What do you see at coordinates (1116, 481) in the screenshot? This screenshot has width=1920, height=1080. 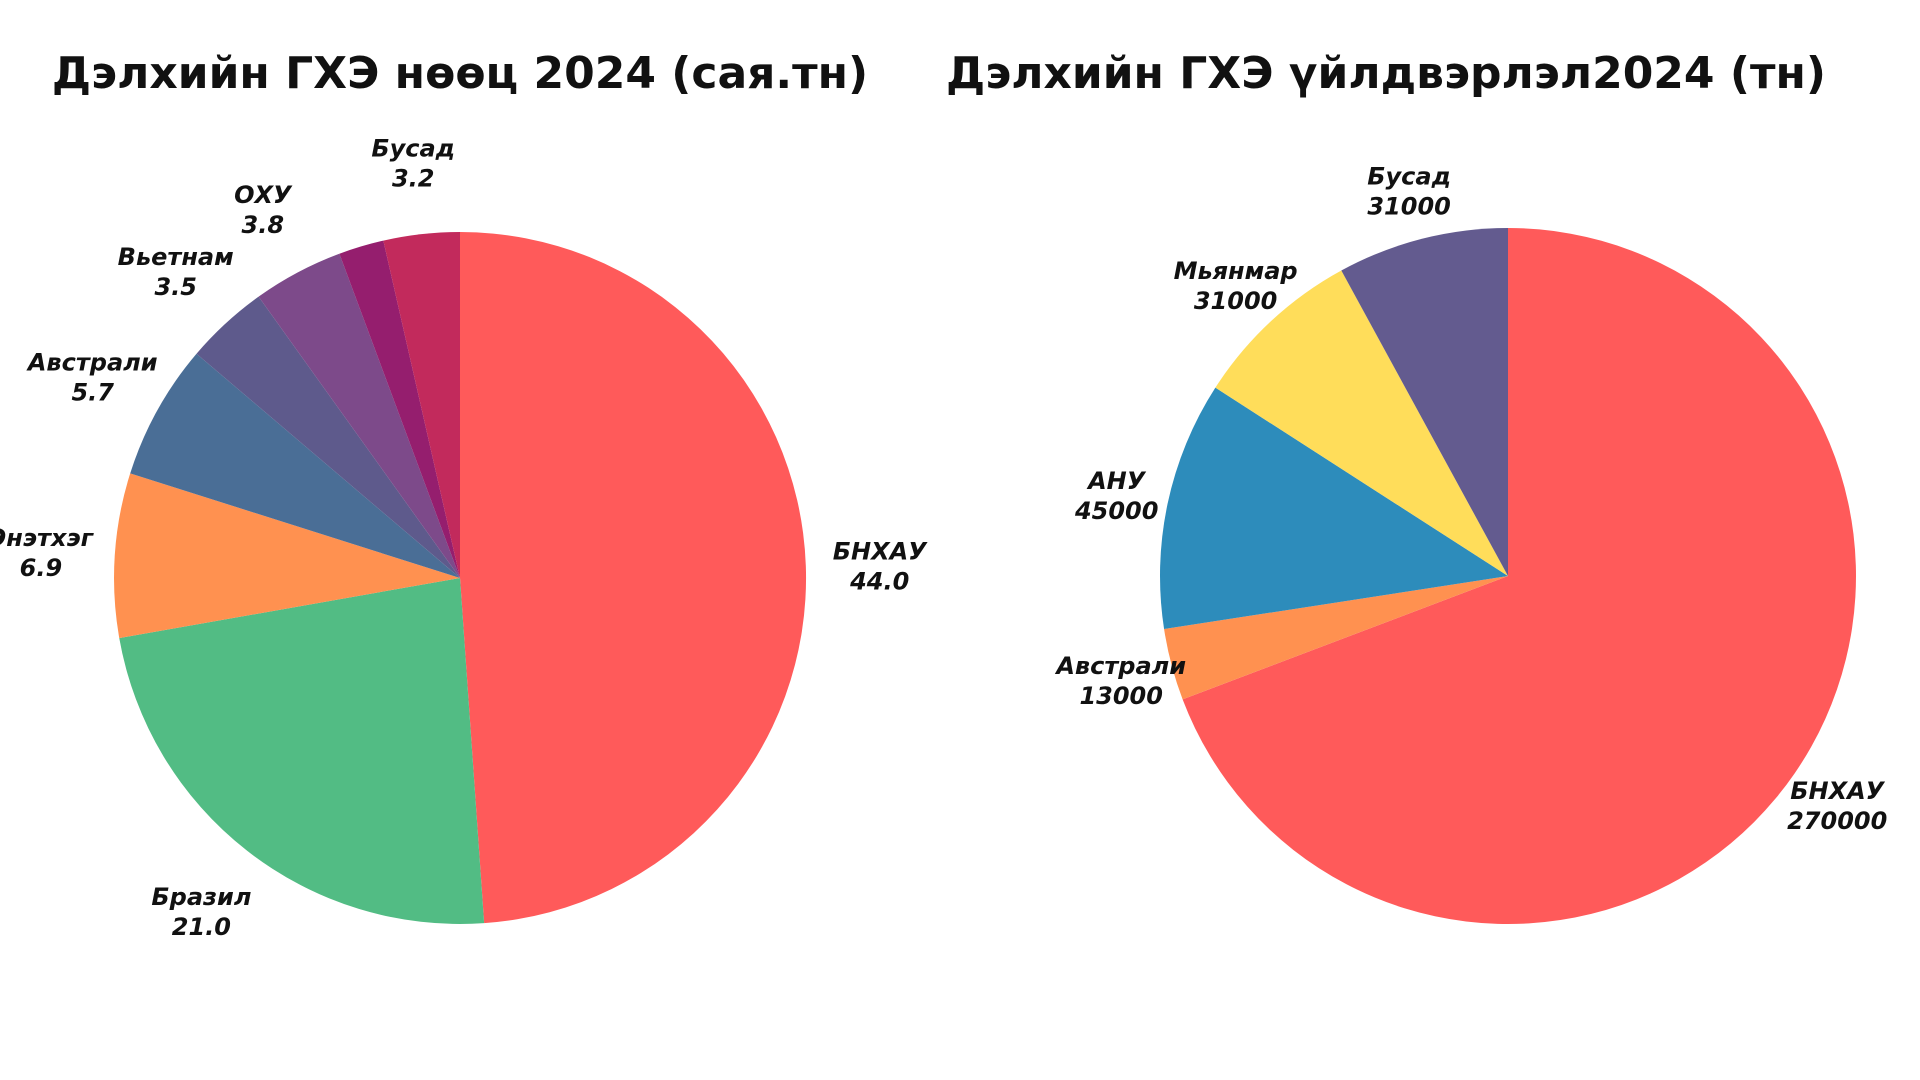 I see `slice-label: АНУ` at bounding box center [1116, 481].